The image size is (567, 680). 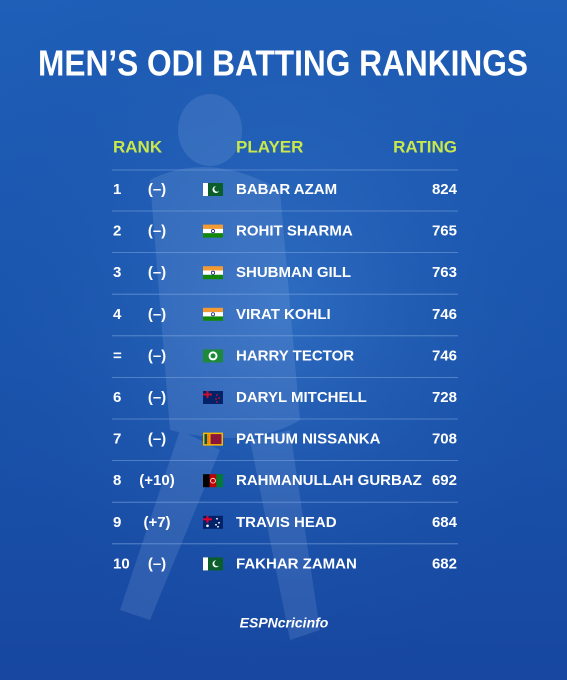 What do you see at coordinates (445, 522) in the screenshot?
I see `rating: 684` at bounding box center [445, 522].